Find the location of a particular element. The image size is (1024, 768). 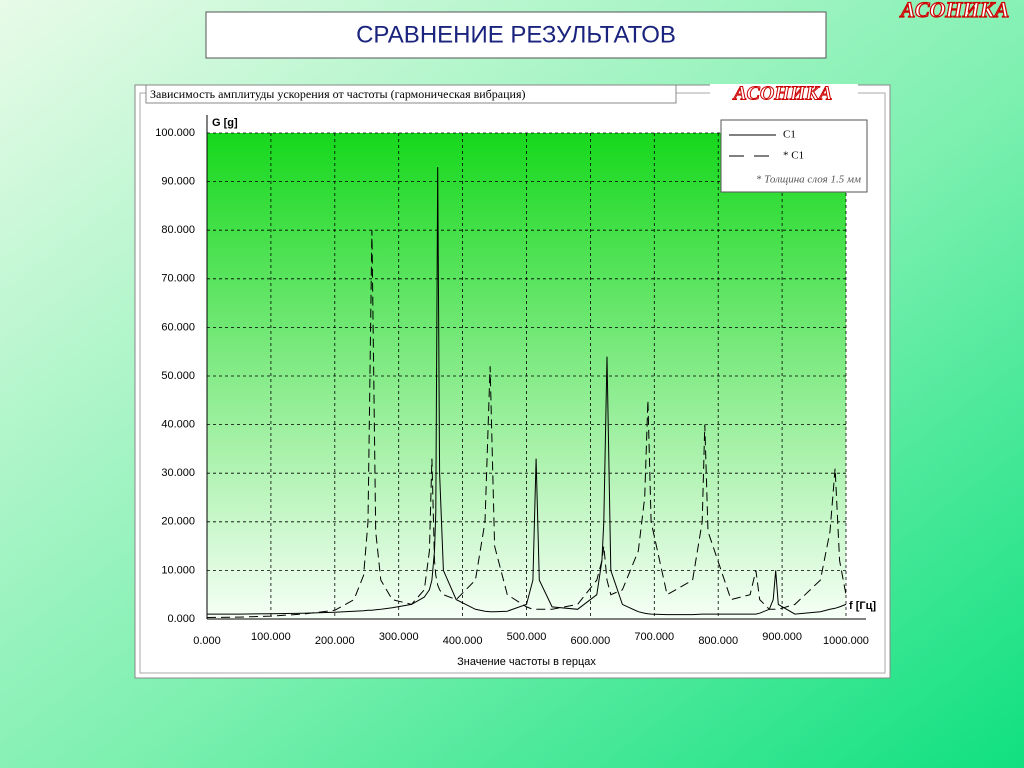

x-tick-label: 0.000 is located at coordinates (207, 641).